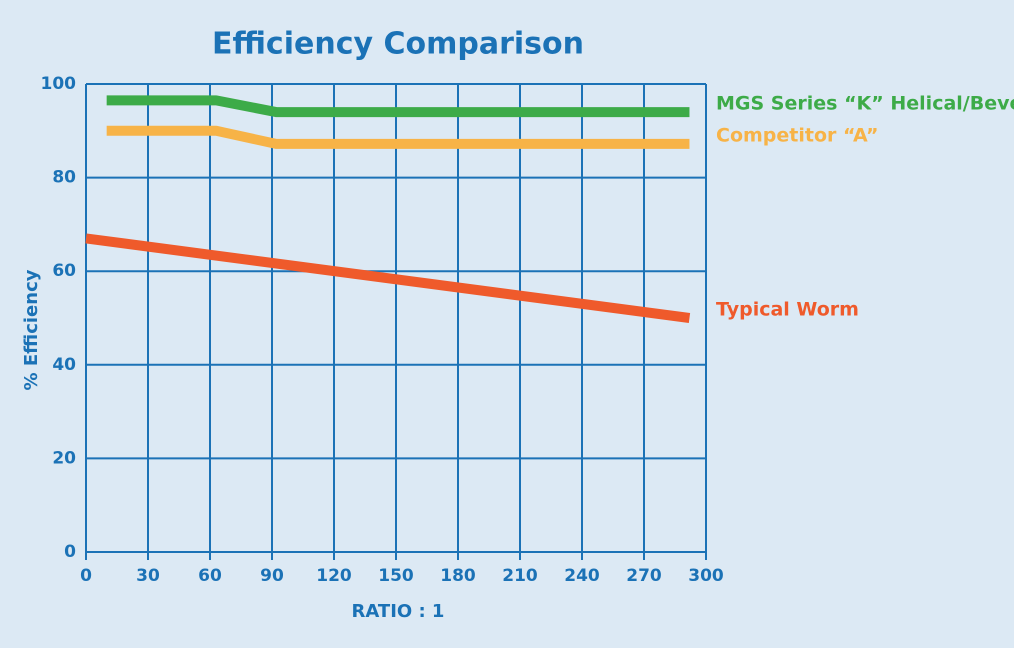  I want to click on x-tick-label: 180, so click(458, 576).